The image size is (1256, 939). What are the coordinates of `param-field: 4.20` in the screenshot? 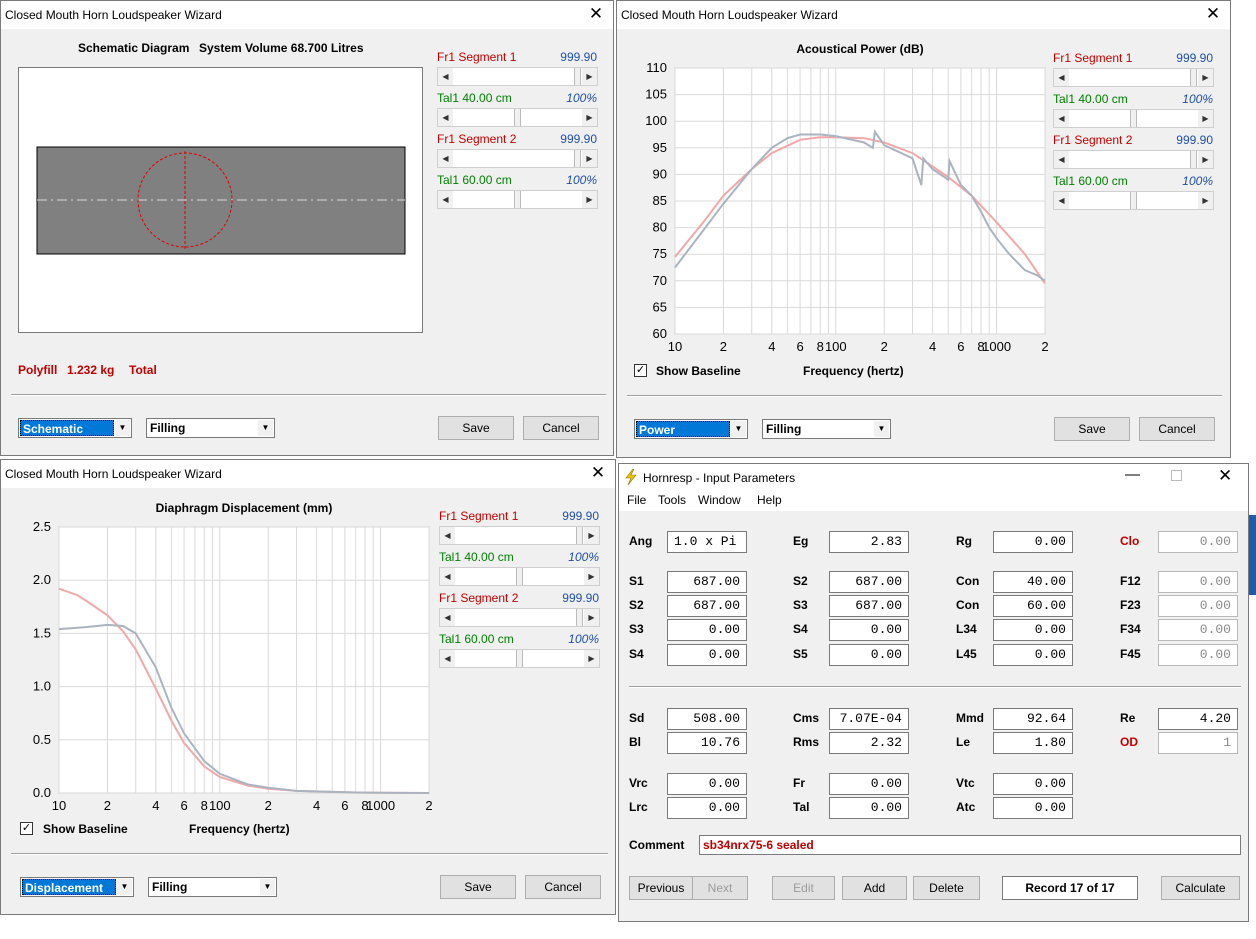 It's located at (1198, 719).